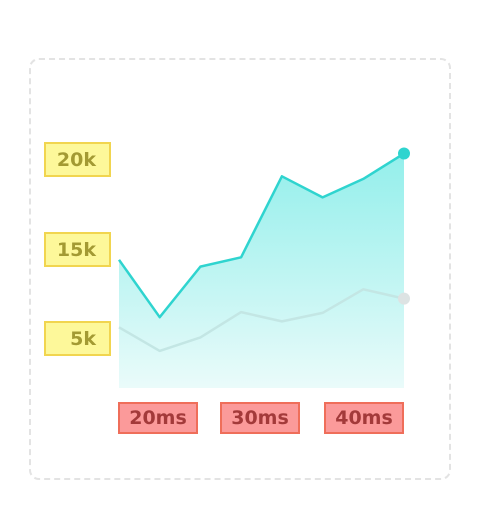 This screenshot has width=480, height=520. Describe the element at coordinates (404, 153) in the screenshot. I see `series-end-point-primary` at that location.